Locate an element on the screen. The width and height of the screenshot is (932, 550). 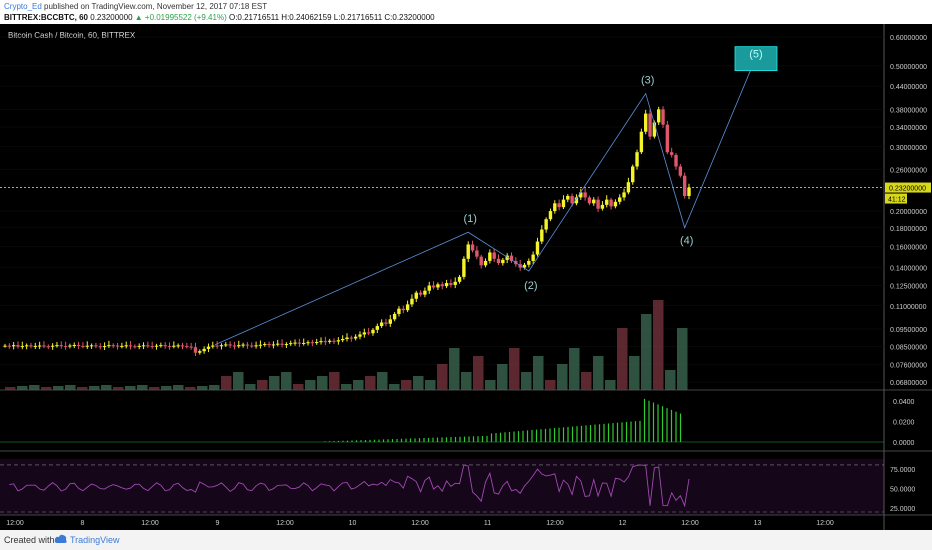
wave-label: (4) is located at coordinates (686, 241).